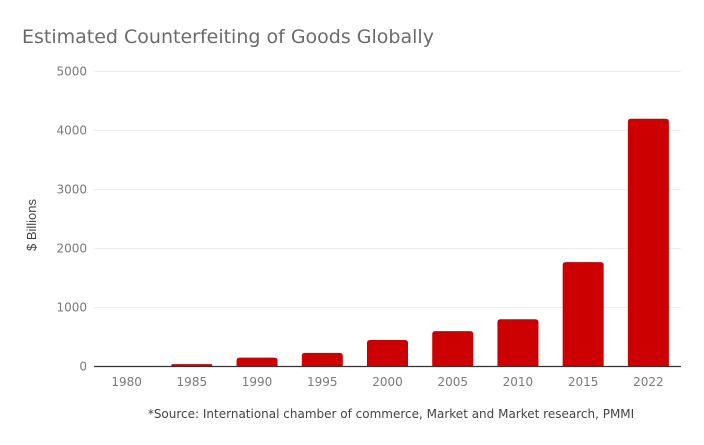 The width and height of the screenshot is (704, 445). What do you see at coordinates (452, 382) in the screenshot?
I see `x-tick-label: 2005` at bounding box center [452, 382].